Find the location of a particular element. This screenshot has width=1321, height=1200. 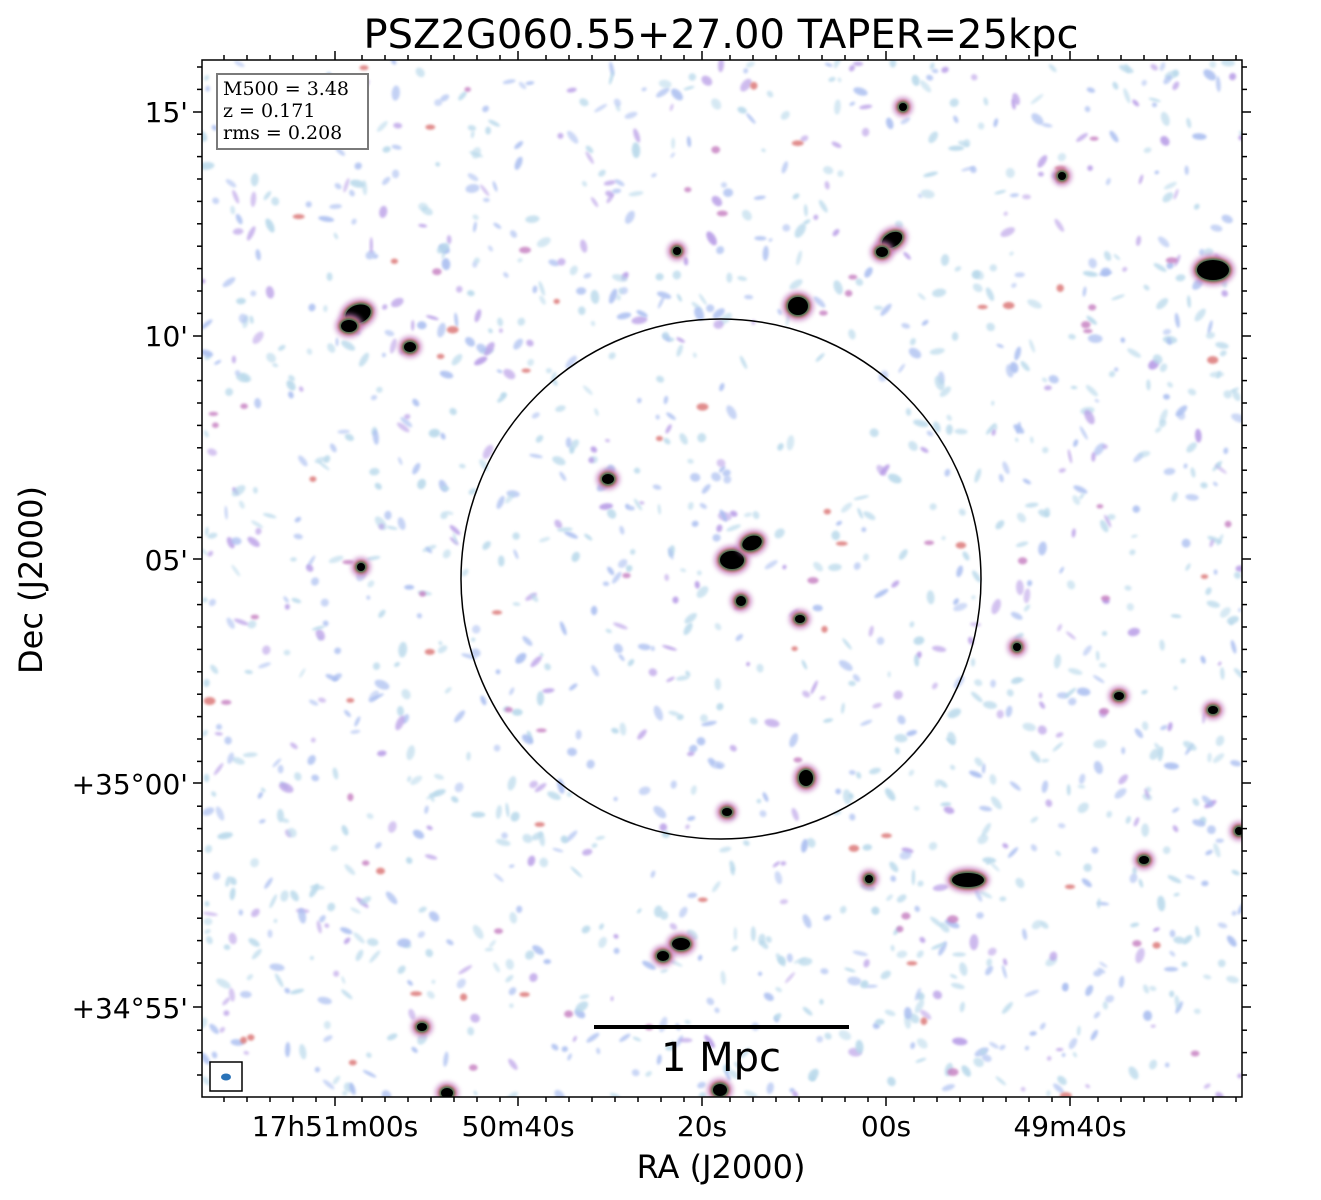

y-tick-label: 05' is located at coordinates (166, 560).